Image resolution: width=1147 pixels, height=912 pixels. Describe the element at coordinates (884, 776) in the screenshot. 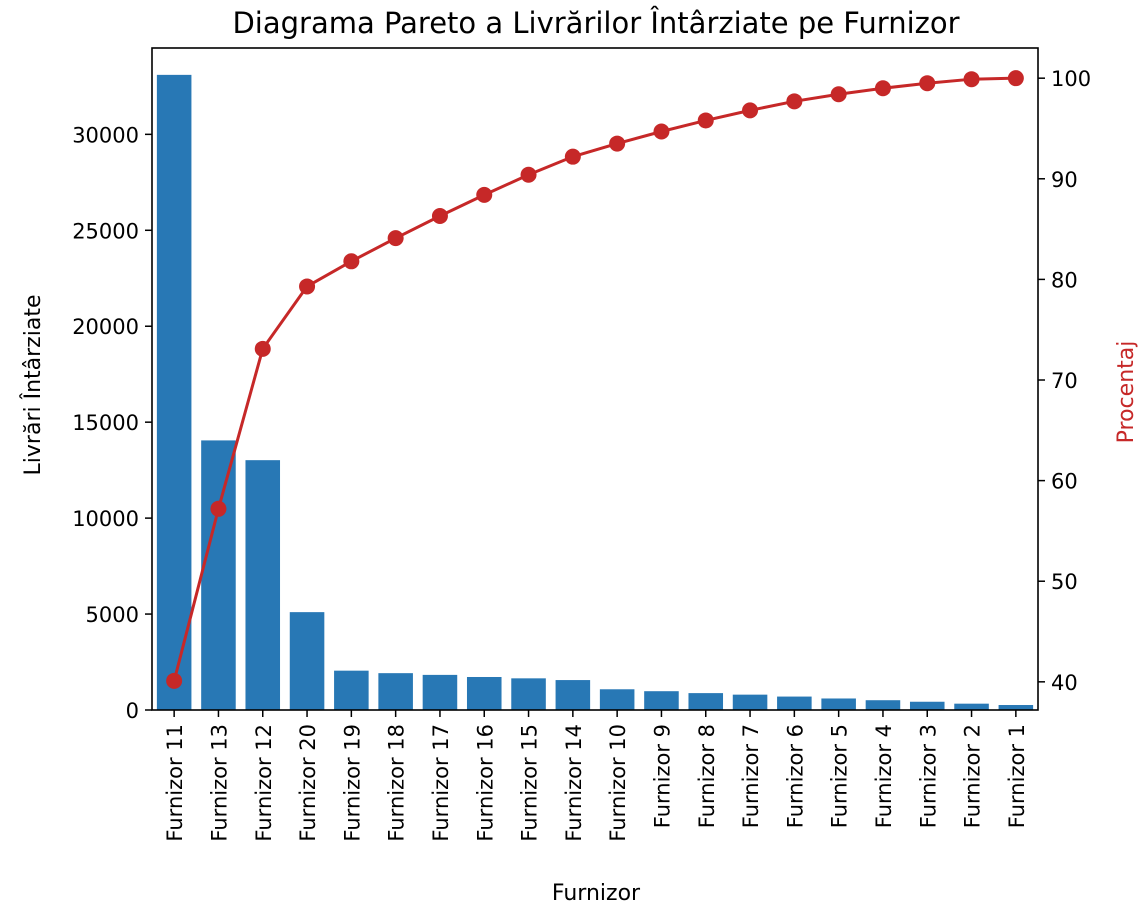

I see `x-tick-label-16: Furnizor 4` at that location.